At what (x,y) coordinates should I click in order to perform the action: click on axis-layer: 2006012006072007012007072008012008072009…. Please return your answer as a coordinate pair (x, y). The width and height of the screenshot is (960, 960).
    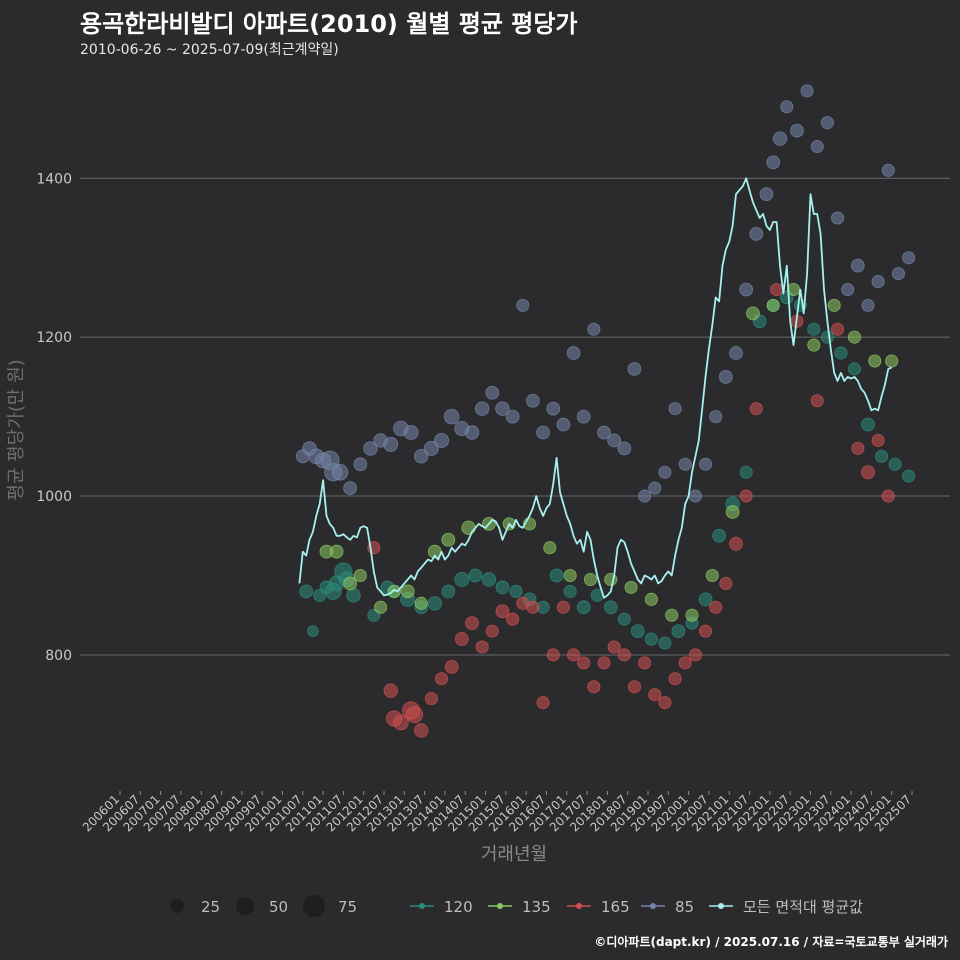
    Looking at the image, I should click on (497, 813).